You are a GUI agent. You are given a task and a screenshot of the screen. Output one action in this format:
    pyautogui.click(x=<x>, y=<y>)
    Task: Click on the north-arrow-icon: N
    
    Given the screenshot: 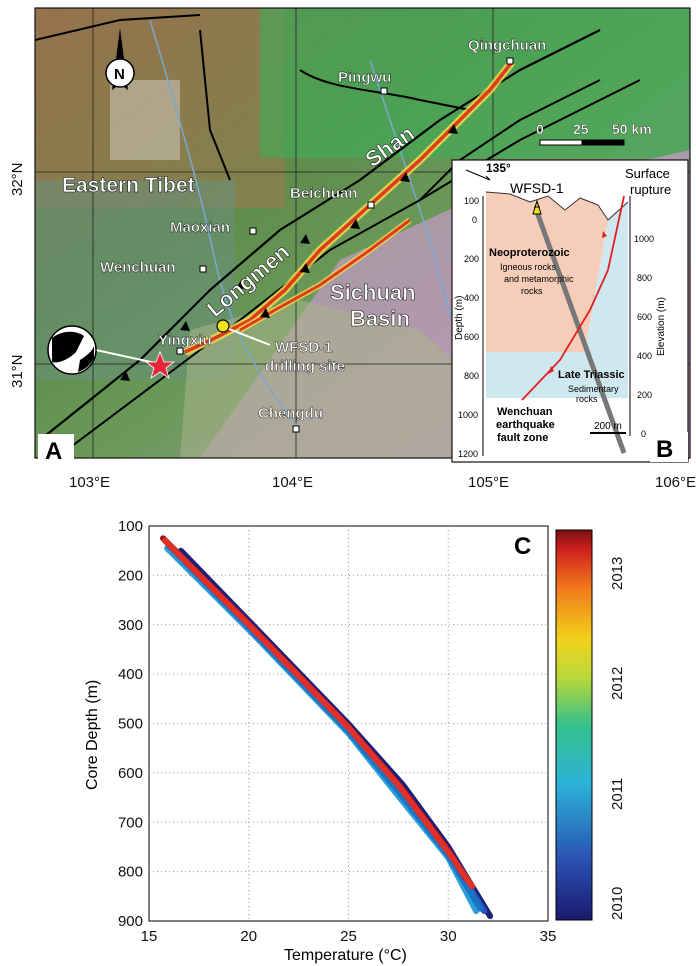 What is the action you would take?
    pyautogui.click(x=120, y=59)
    